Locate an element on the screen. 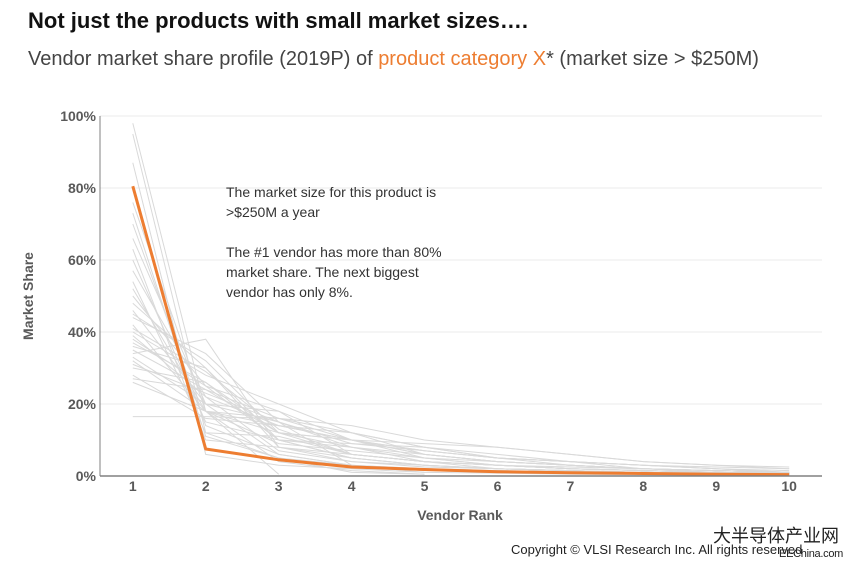 This screenshot has width=853, height=569. y-tick-label-0: 0% is located at coordinates (86, 476).